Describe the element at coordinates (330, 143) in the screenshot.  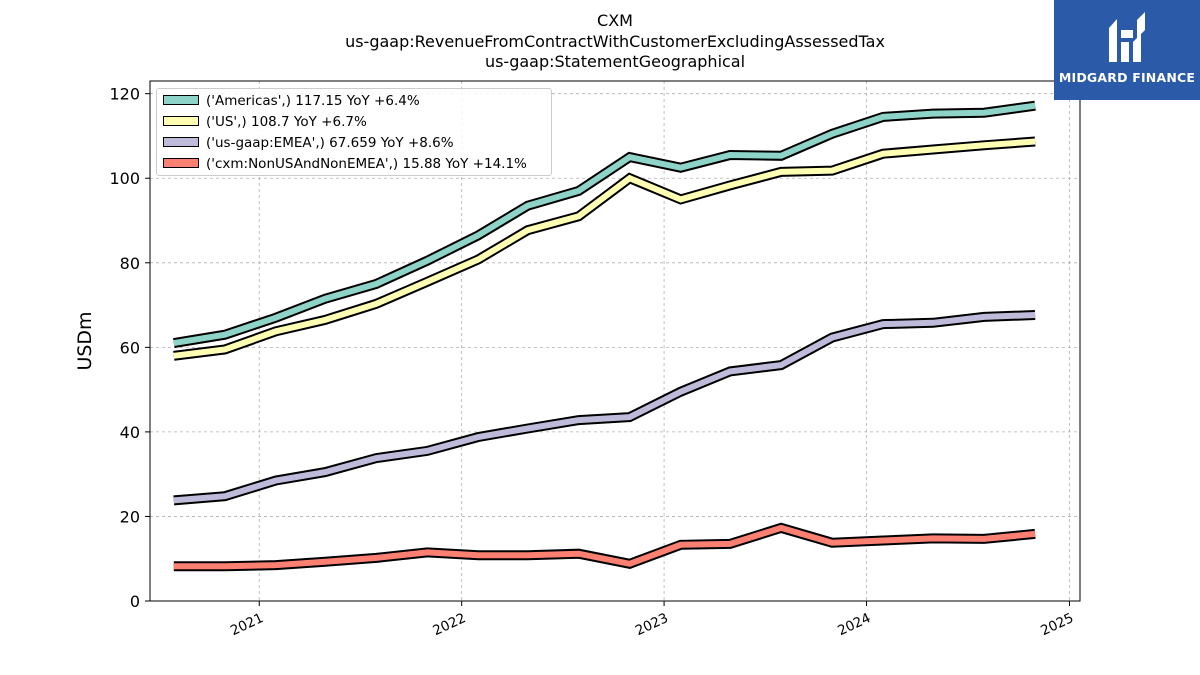
I see `legend-label-emea: ('us-gaap:EMEA',) 67.659 YoY +8.6%` at that location.